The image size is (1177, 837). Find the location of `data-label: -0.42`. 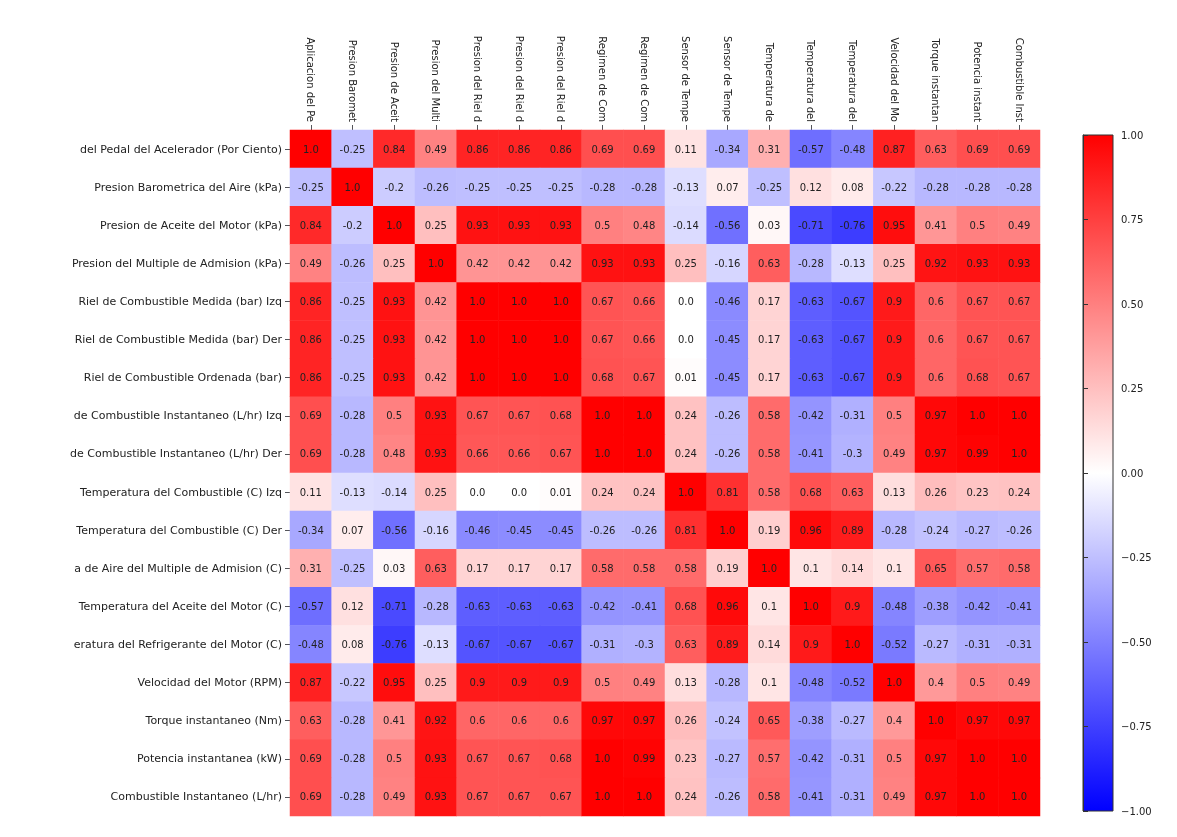

data-label: -0.42 is located at coordinates (602, 606).